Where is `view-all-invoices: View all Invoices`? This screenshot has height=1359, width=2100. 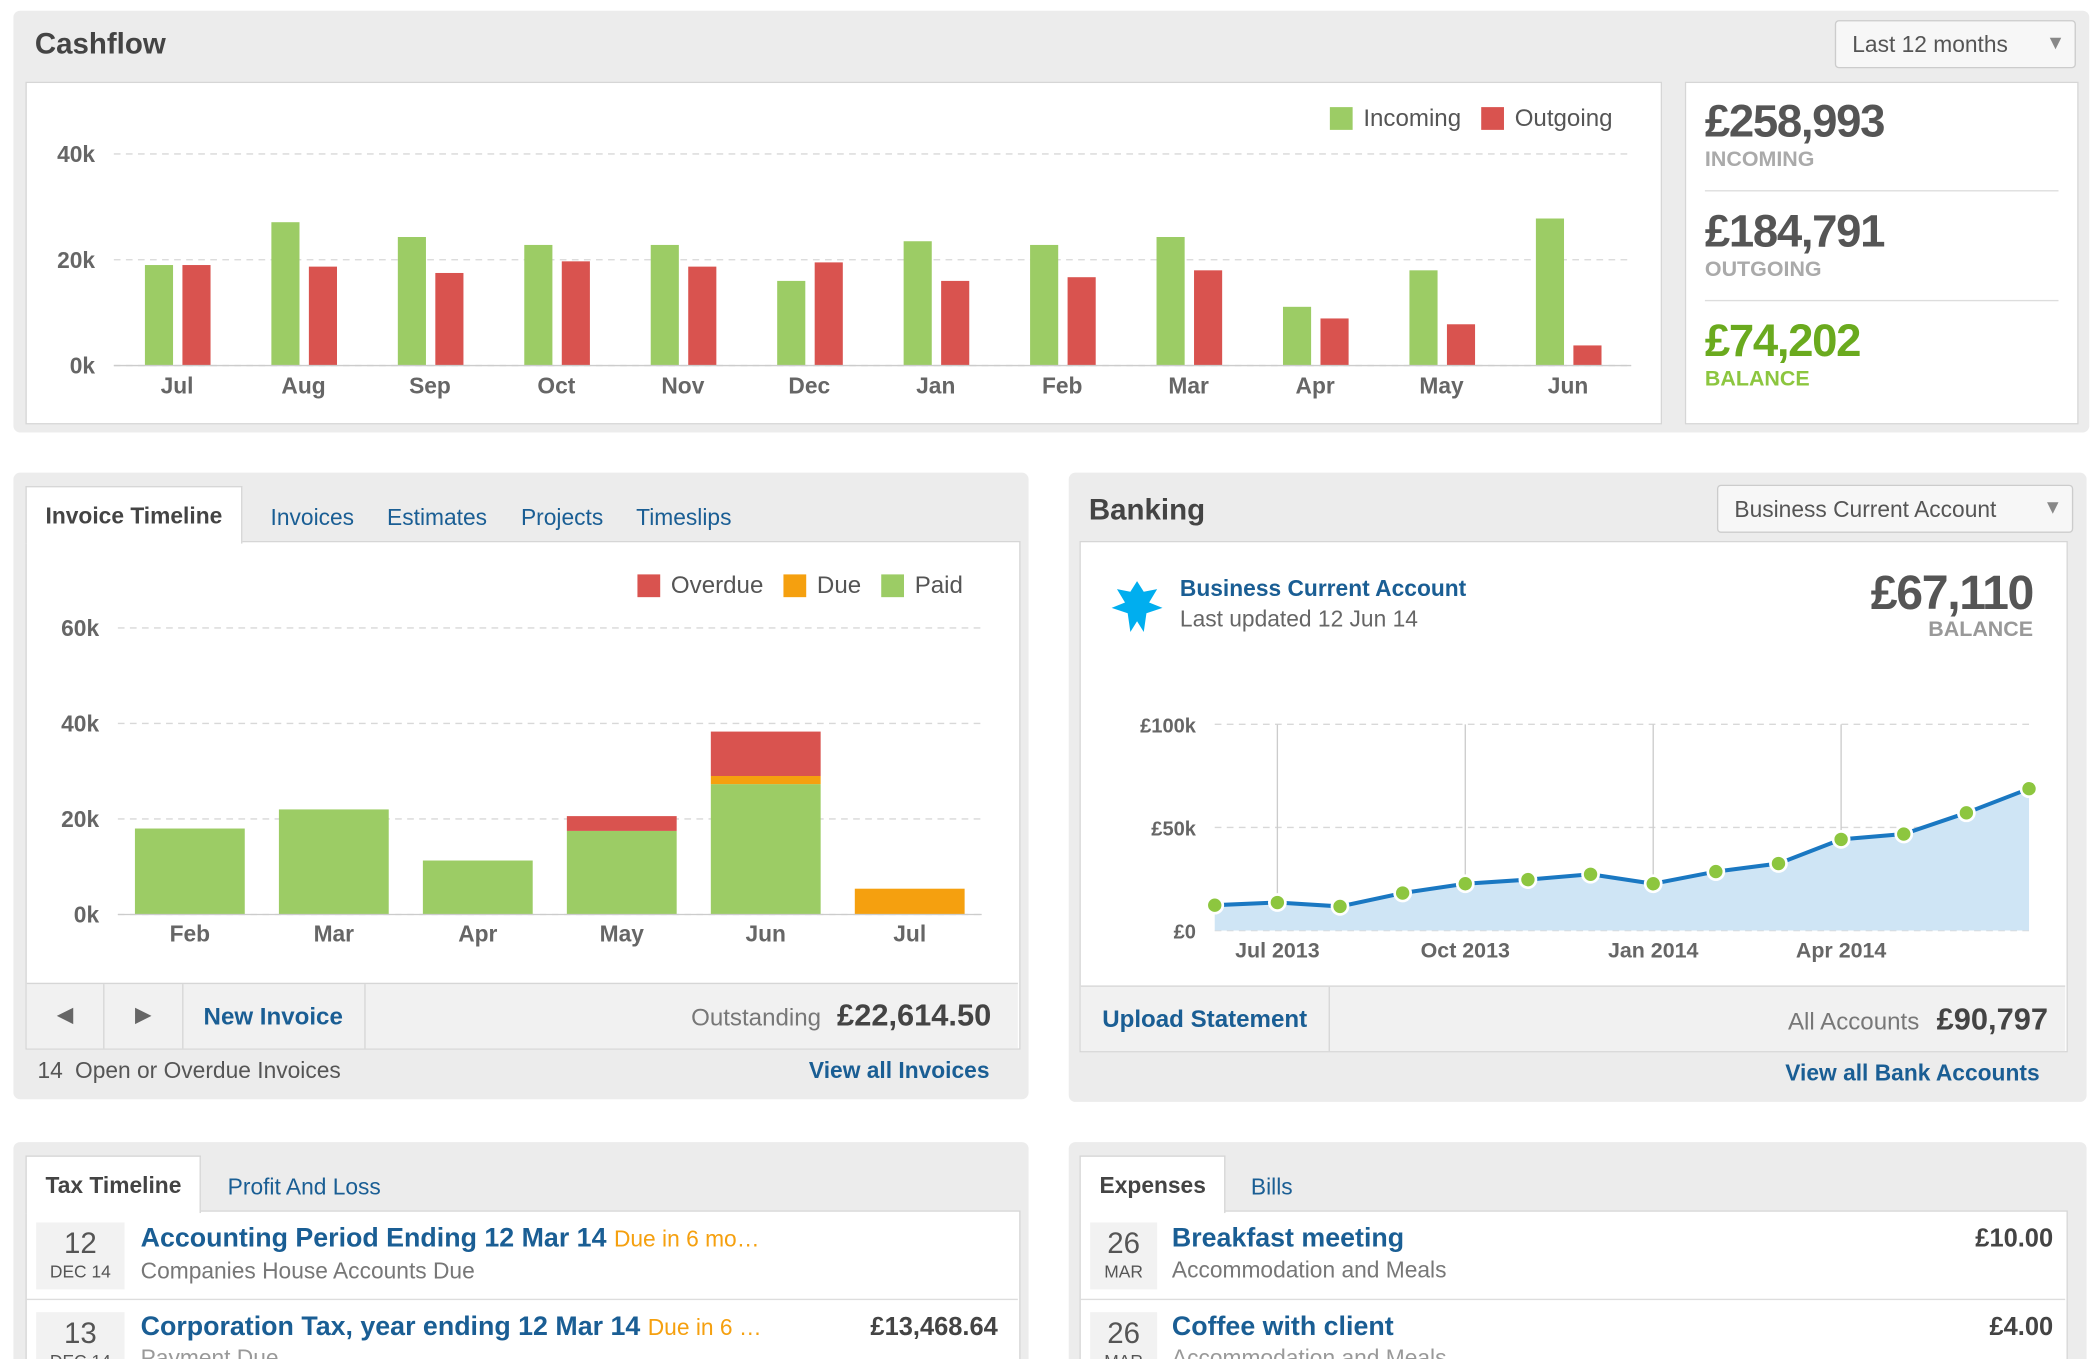 view-all-invoices: View all Invoices is located at coordinates (899, 1070).